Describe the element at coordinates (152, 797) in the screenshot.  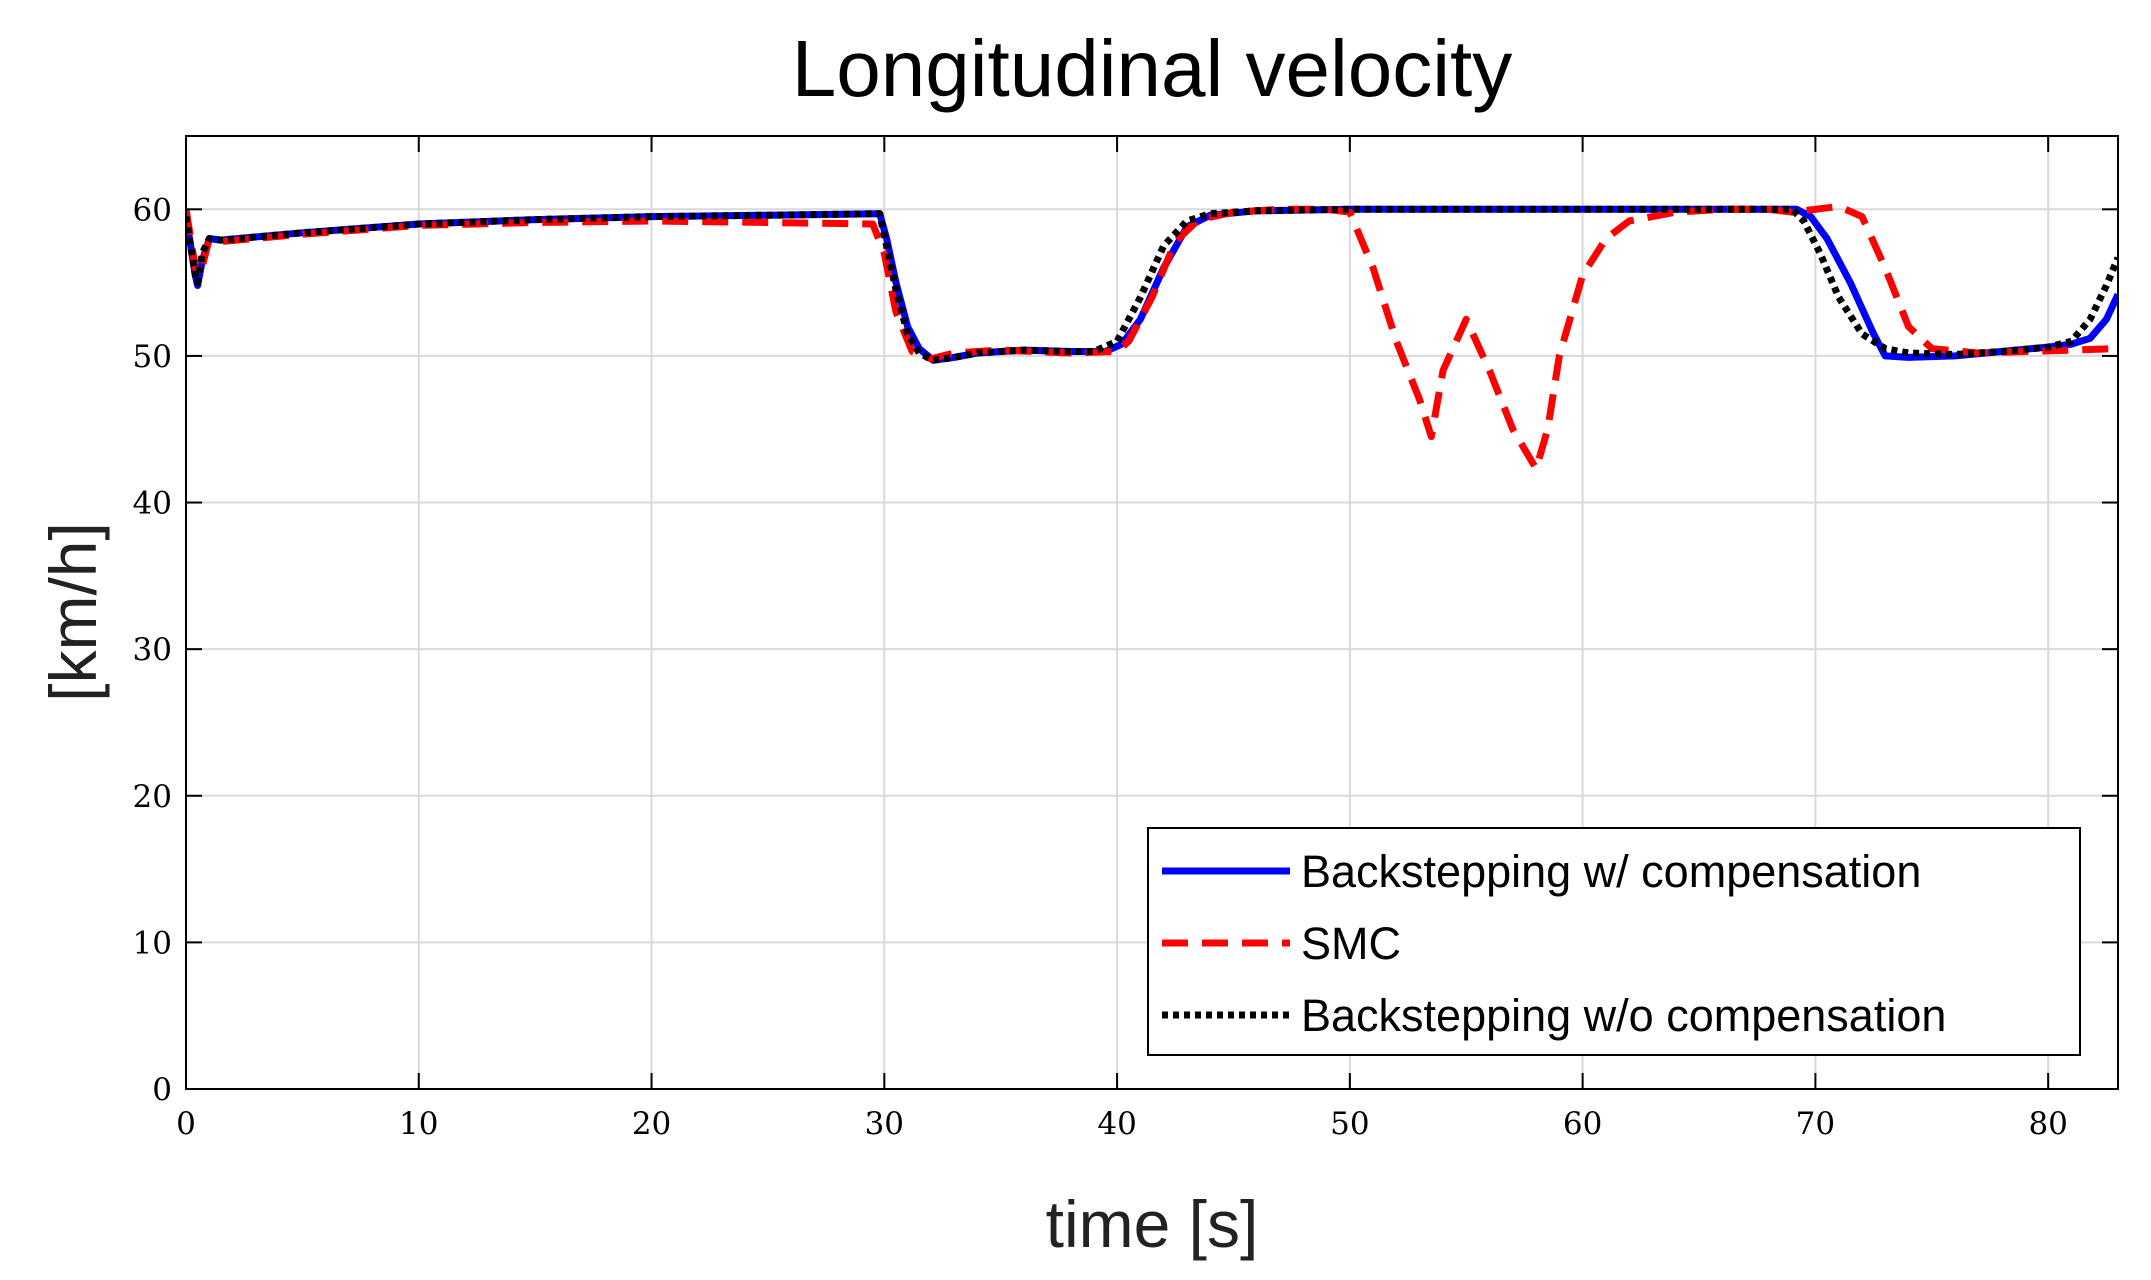
I see `y-tick-label: 20` at that location.